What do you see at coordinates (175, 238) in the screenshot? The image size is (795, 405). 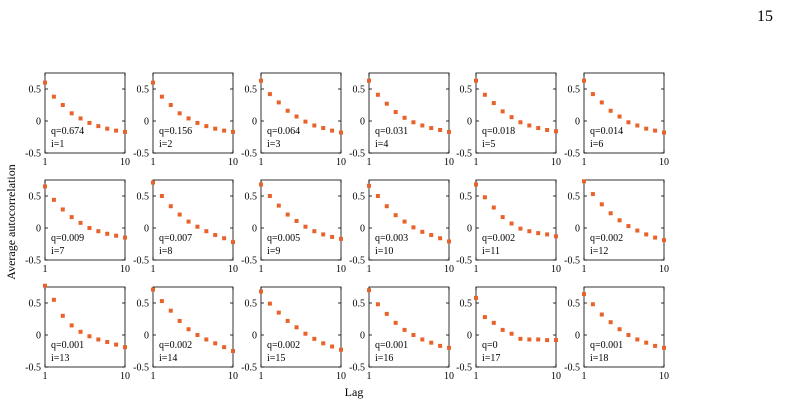 I see `q-annotation: q=0.007` at bounding box center [175, 238].